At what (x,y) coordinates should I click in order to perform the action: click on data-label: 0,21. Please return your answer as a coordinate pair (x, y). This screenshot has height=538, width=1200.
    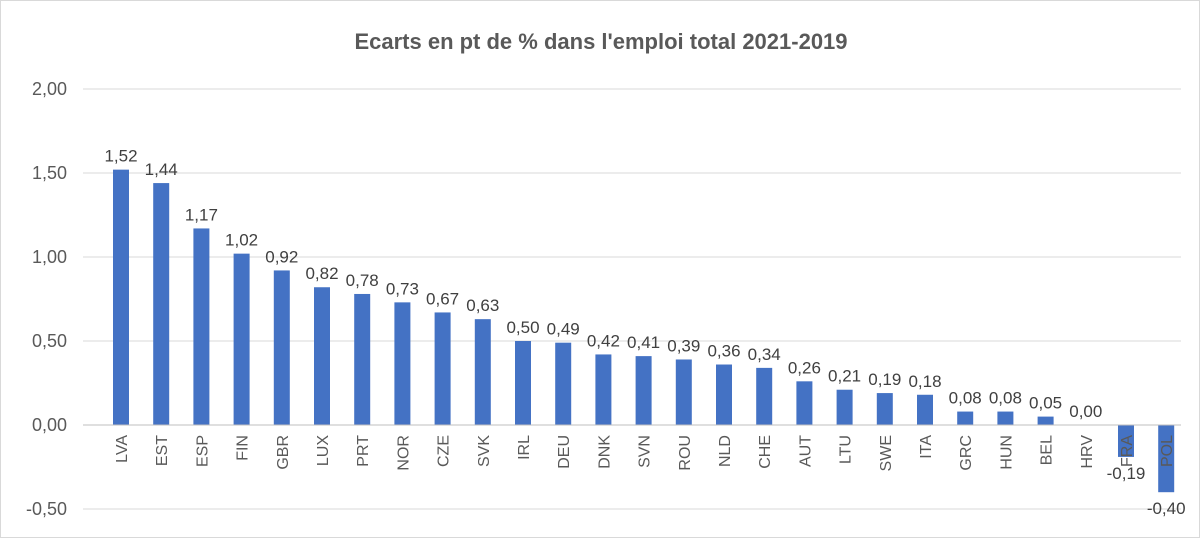
    Looking at the image, I should click on (844, 376).